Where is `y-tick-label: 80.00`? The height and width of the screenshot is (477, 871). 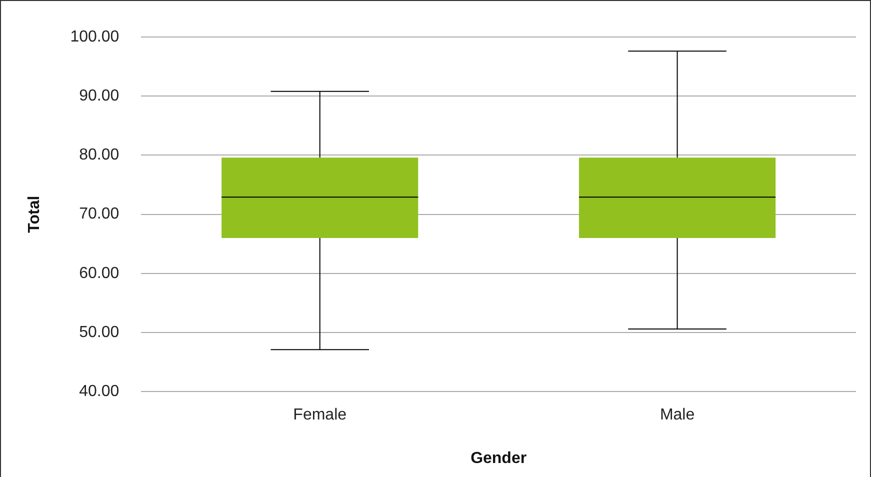 y-tick-label: 80.00 is located at coordinates (99, 155).